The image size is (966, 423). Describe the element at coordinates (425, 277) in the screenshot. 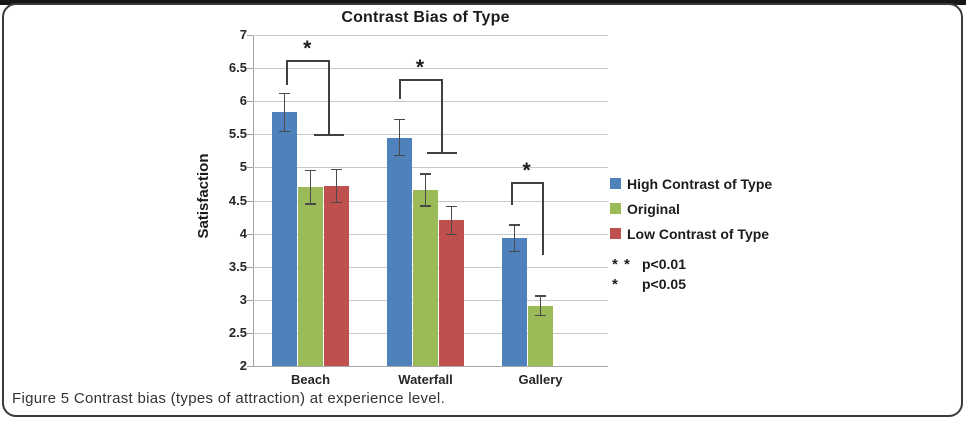

I see `bar-waterfall-series1` at that location.